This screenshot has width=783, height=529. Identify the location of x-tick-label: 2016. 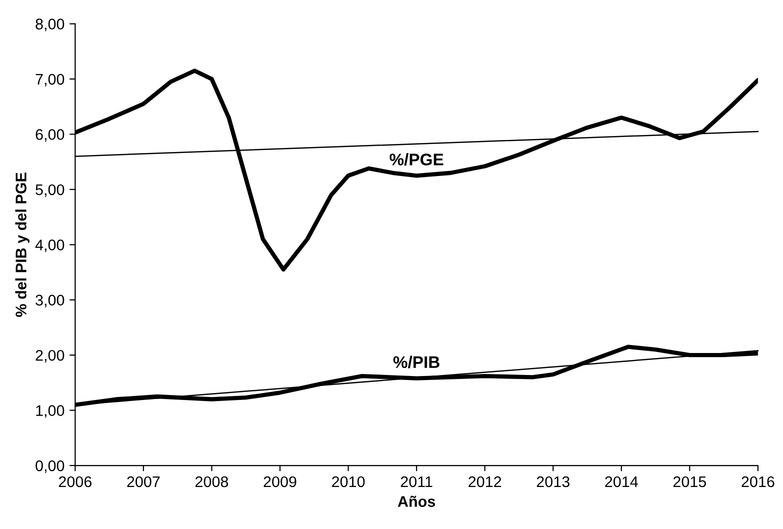
(758, 482).